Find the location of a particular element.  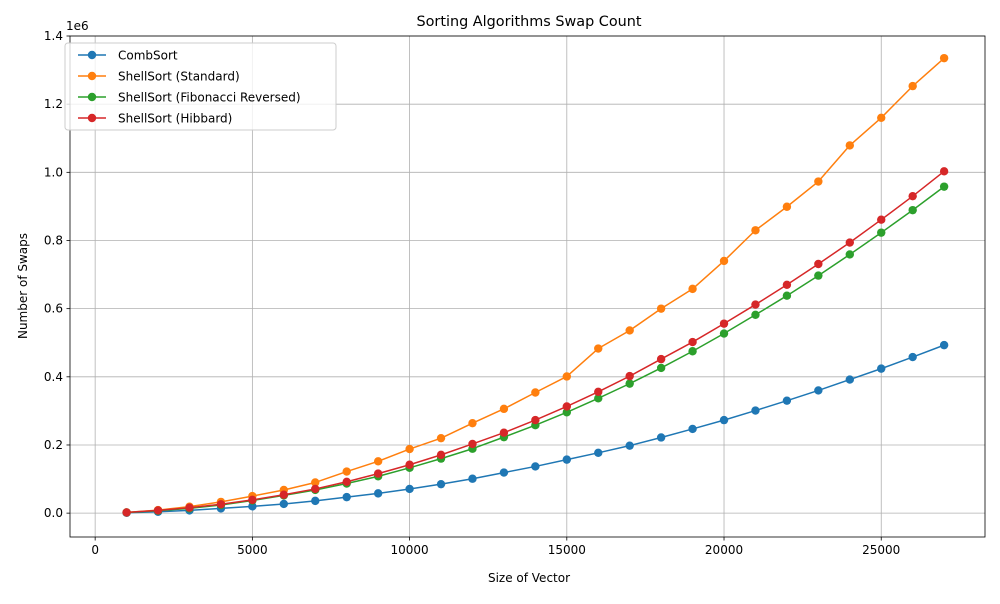

y-tick-label: 0.4 is located at coordinates (53, 377).